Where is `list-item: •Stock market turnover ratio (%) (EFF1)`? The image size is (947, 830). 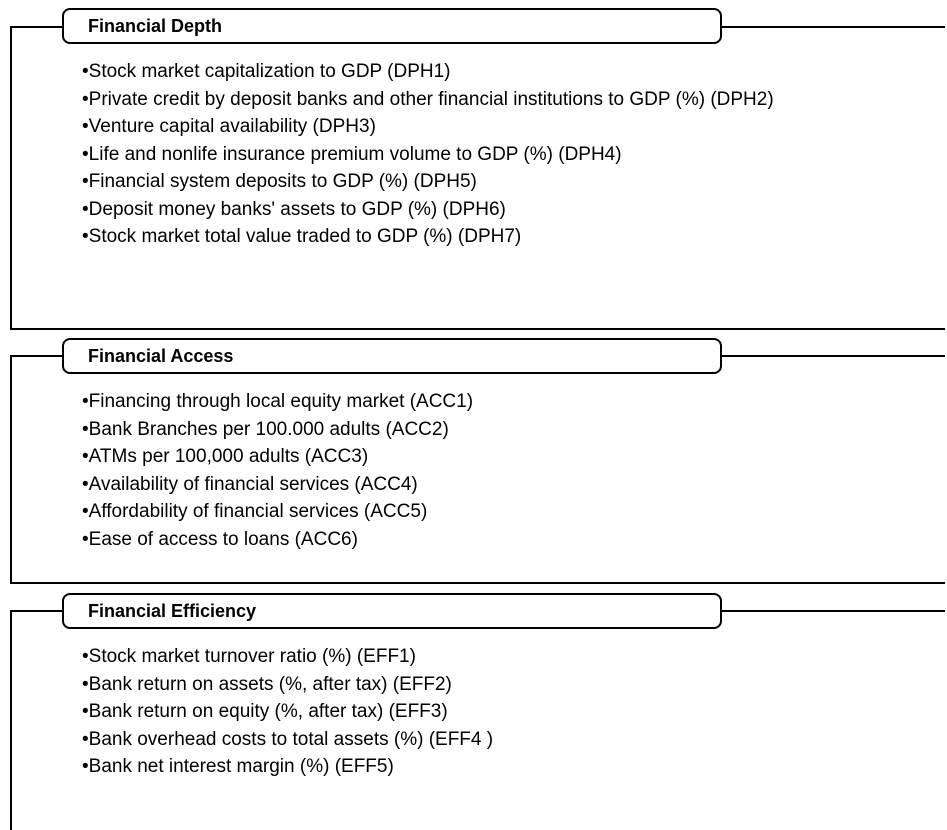 list-item: •Stock market turnover ratio (%) (EFF1) is located at coordinates (249, 656).